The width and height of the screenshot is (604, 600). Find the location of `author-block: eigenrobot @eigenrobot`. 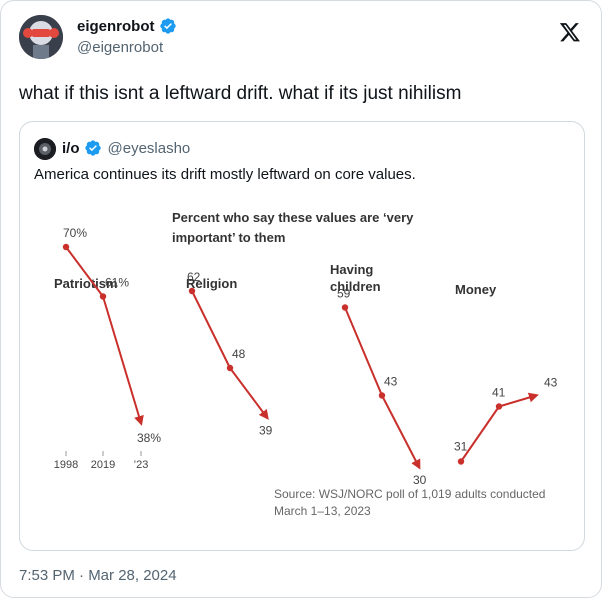

author-block: eigenrobot @eigenrobot is located at coordinates (127, 36).